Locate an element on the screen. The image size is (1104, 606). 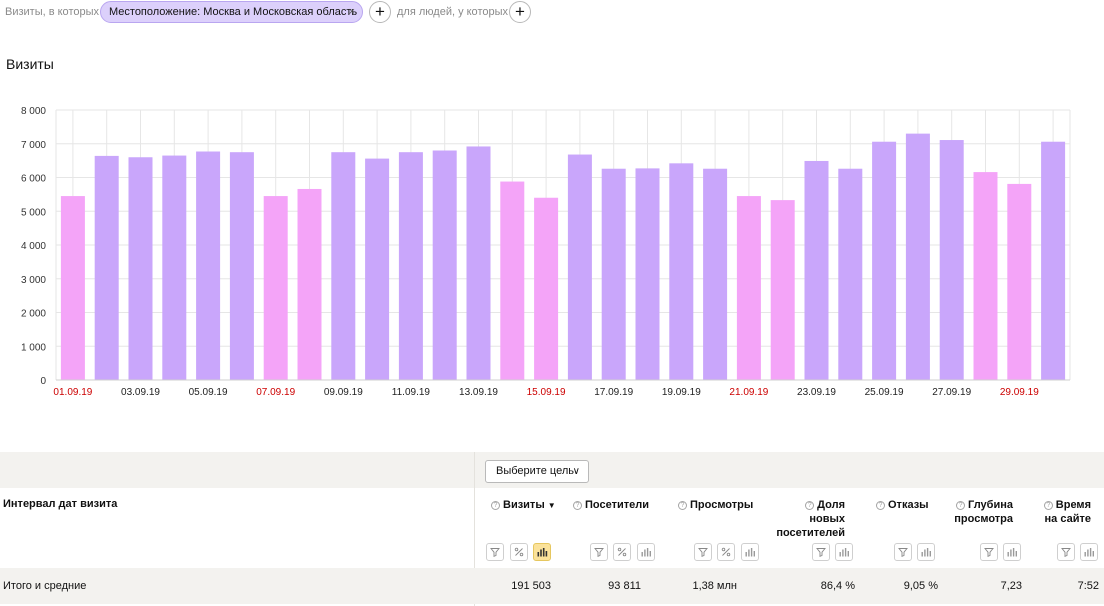
x-tick-label: 07.09.19 is located at coordinates (275, 392).